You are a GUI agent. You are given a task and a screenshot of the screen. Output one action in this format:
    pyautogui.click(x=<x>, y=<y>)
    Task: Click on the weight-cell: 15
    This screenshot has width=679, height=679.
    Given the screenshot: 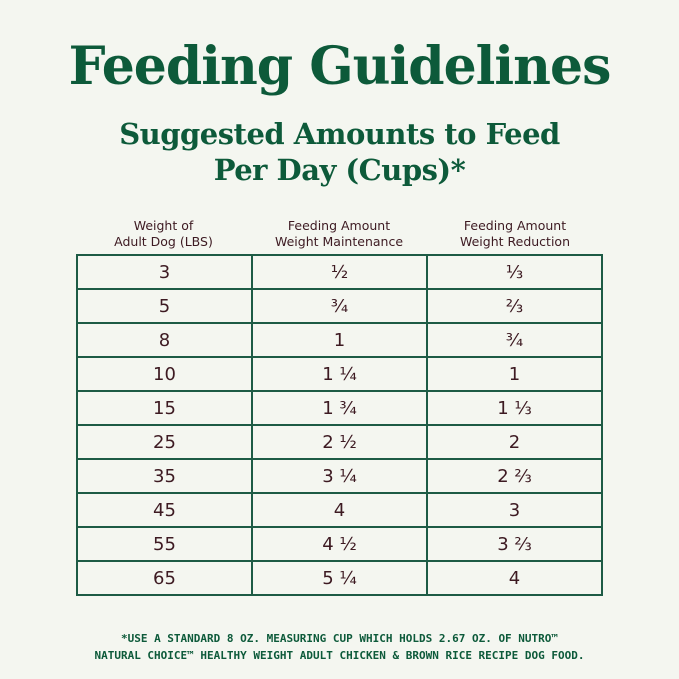 What is the action you would take?
    pyautogui.click(x=164, y=408)
    